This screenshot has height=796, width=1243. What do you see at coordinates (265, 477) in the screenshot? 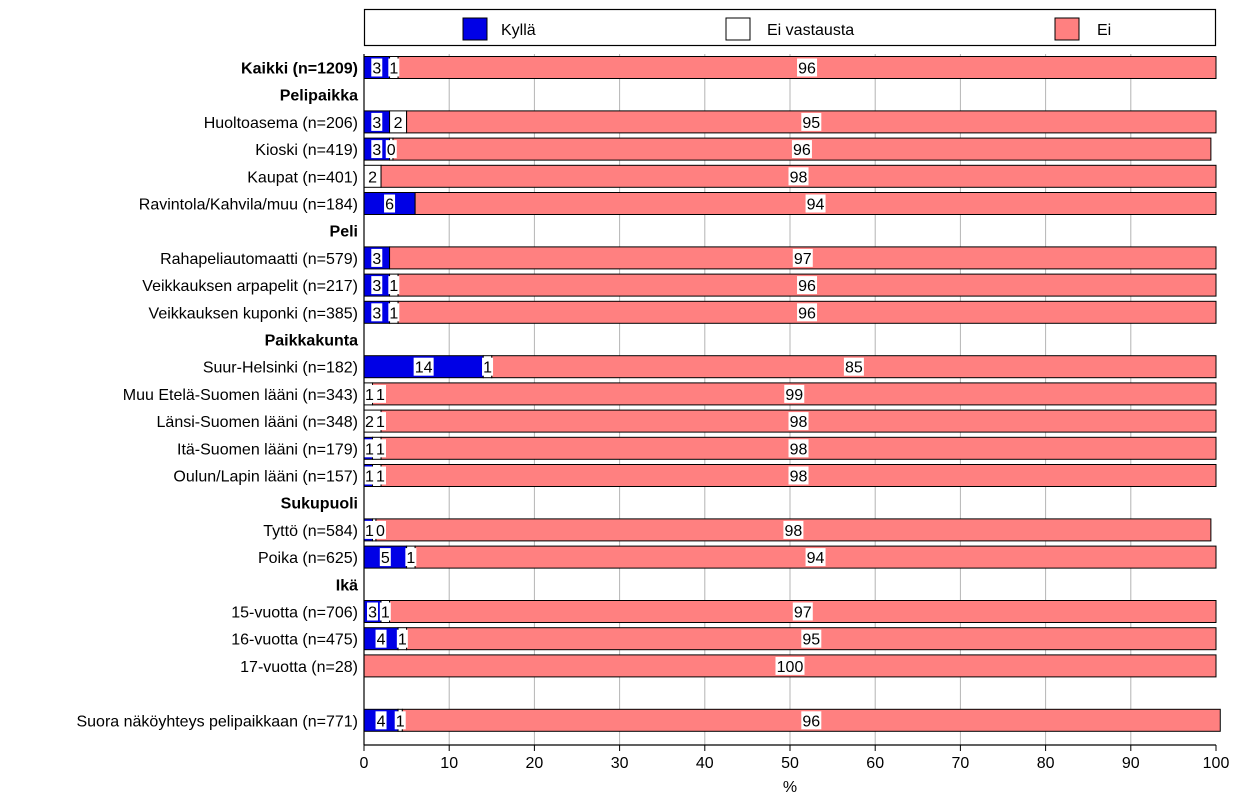
I see `row-label: Oulun/Lapin lääni (n=157)` at bounding box center [265, 477].